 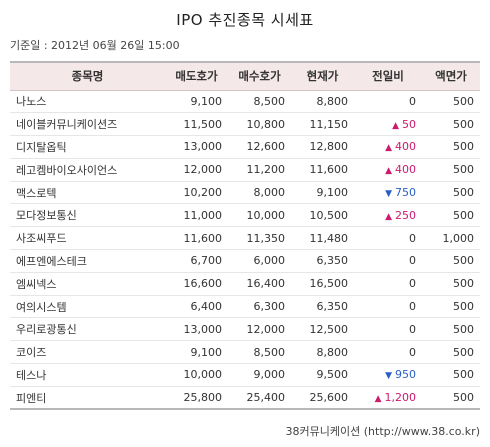 I want to click on stock-name: 모다정보통신, so click(x=87, y=215).